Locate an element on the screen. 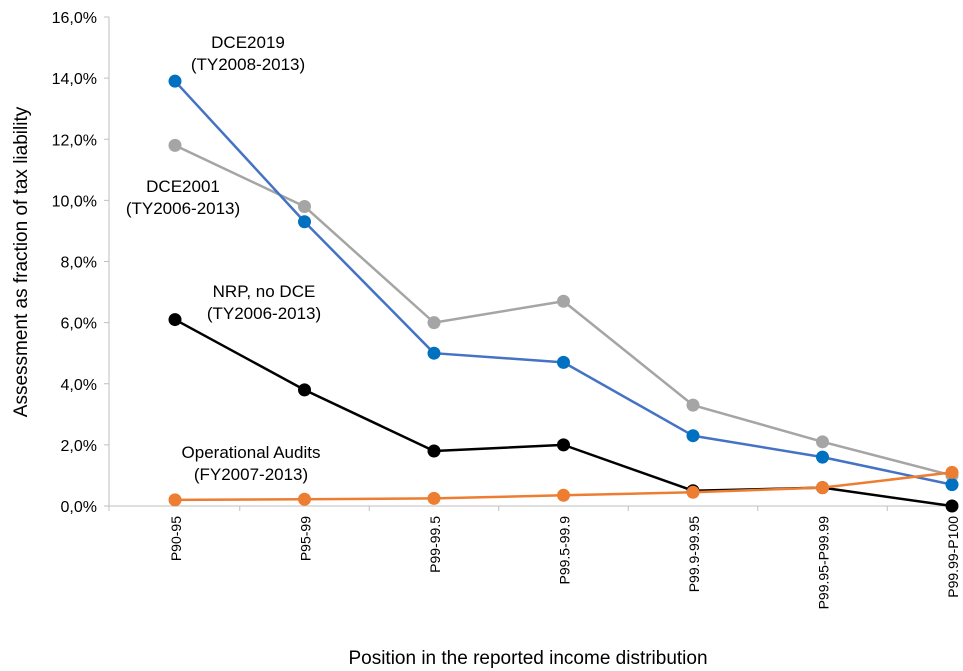  y-tick-label: 8,0% is located at coordinates (79, 263).